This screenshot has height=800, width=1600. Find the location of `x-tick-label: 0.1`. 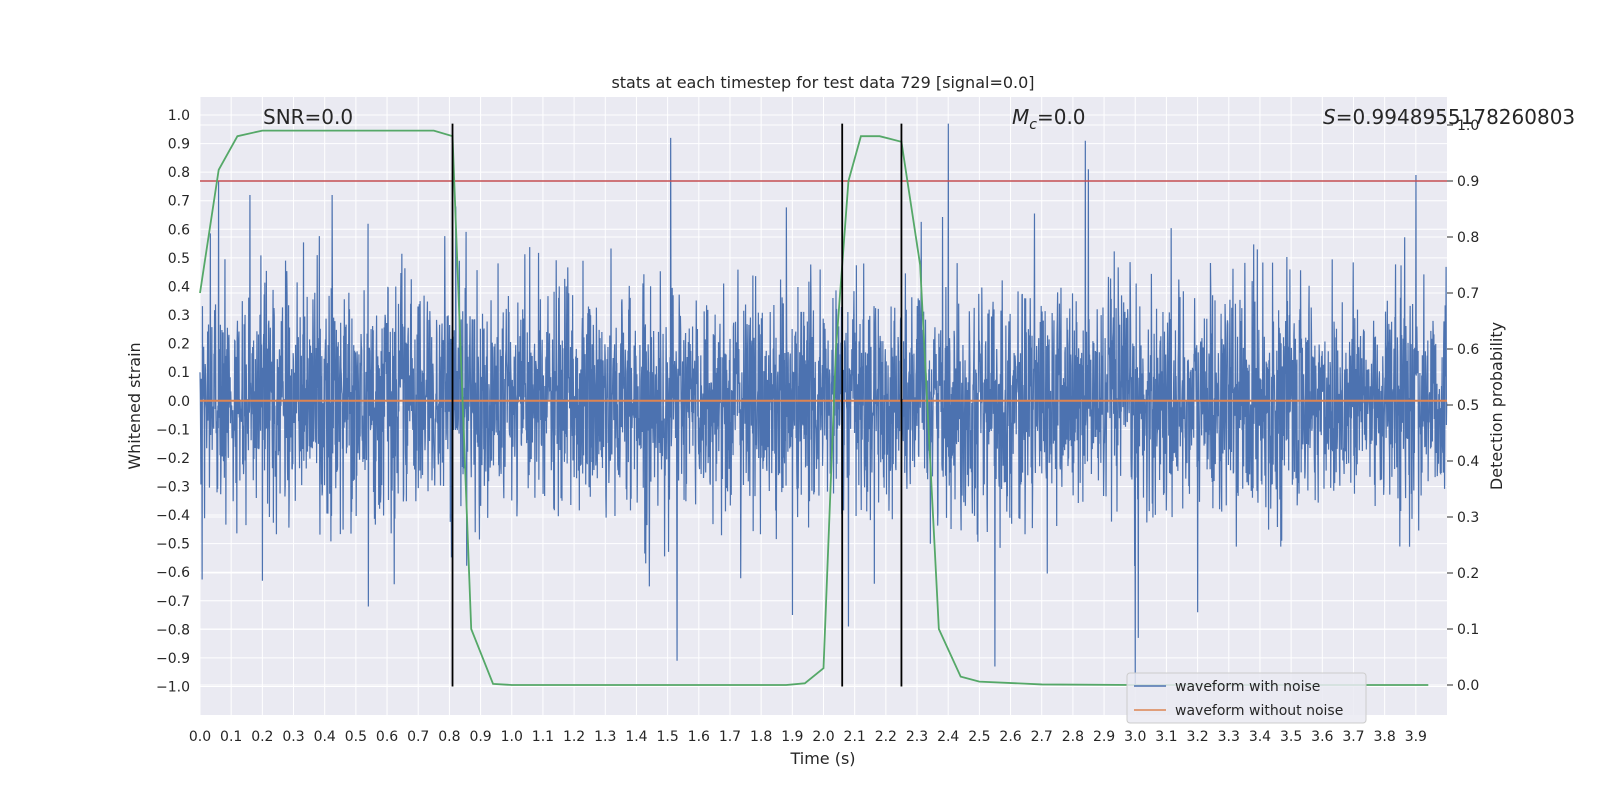

x-tick-label: 0.1 is located at coordinates (231, 737).